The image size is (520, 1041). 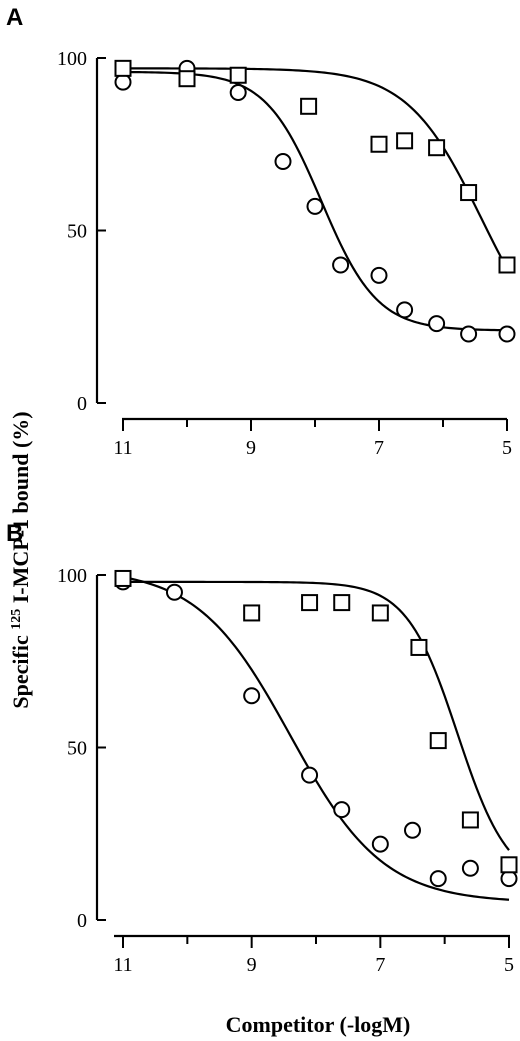 I want to click on y-axis-title: Specific 125 I-MCP-1 bound (%), so click(x=20, y=559).